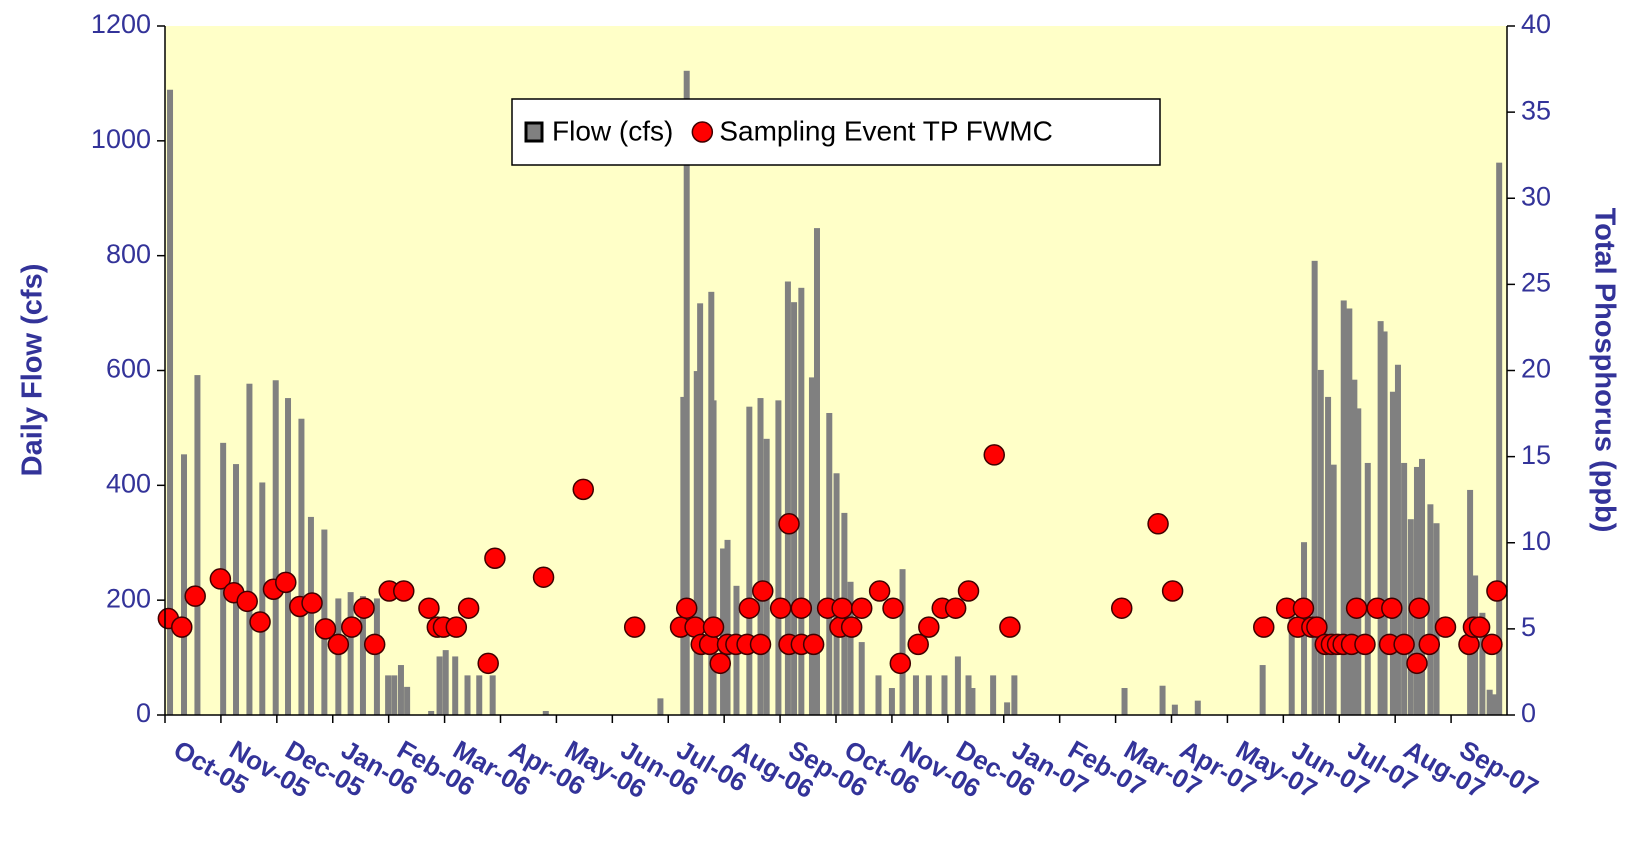 The image size is (1635, 846). What do you see at coordinates (121, 139) in the screenshot?
I see `y-tick-label: 1000` at bounding box center [121, 139].